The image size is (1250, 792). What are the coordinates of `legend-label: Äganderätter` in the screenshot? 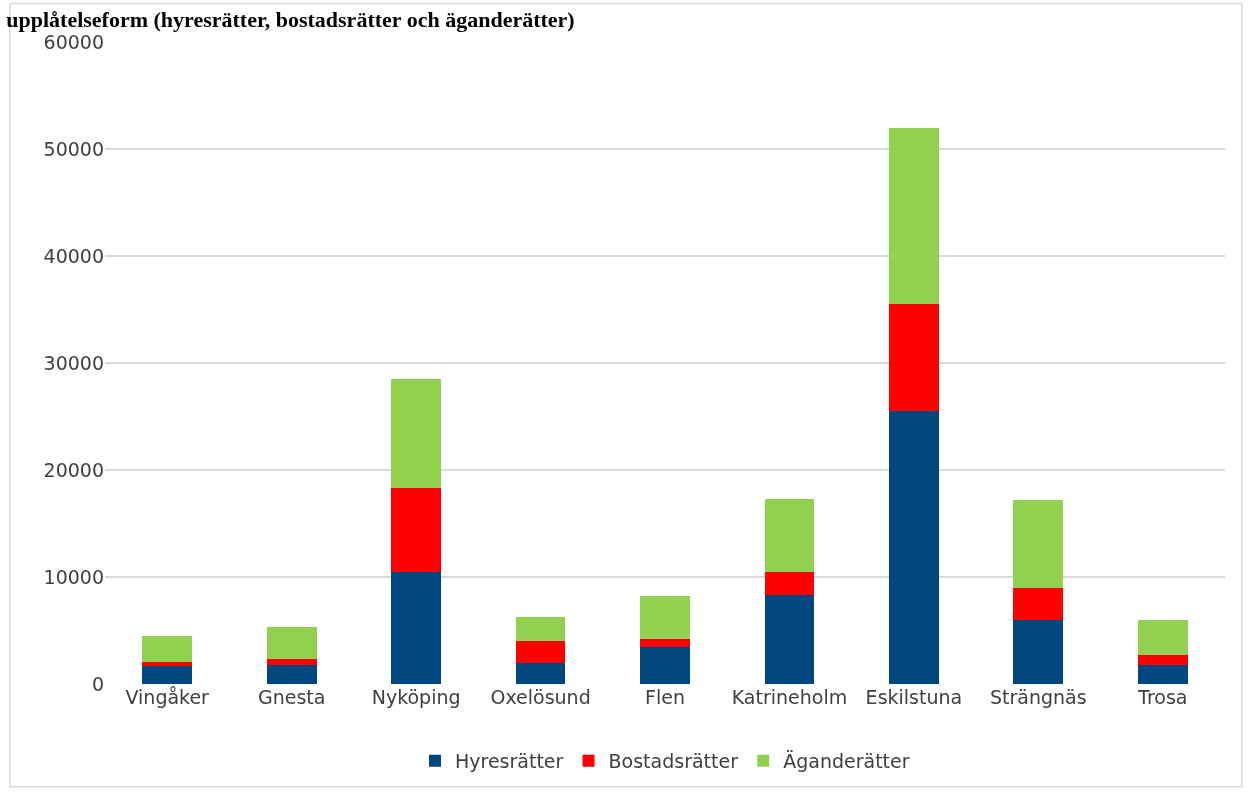 It's located at (846, 761).